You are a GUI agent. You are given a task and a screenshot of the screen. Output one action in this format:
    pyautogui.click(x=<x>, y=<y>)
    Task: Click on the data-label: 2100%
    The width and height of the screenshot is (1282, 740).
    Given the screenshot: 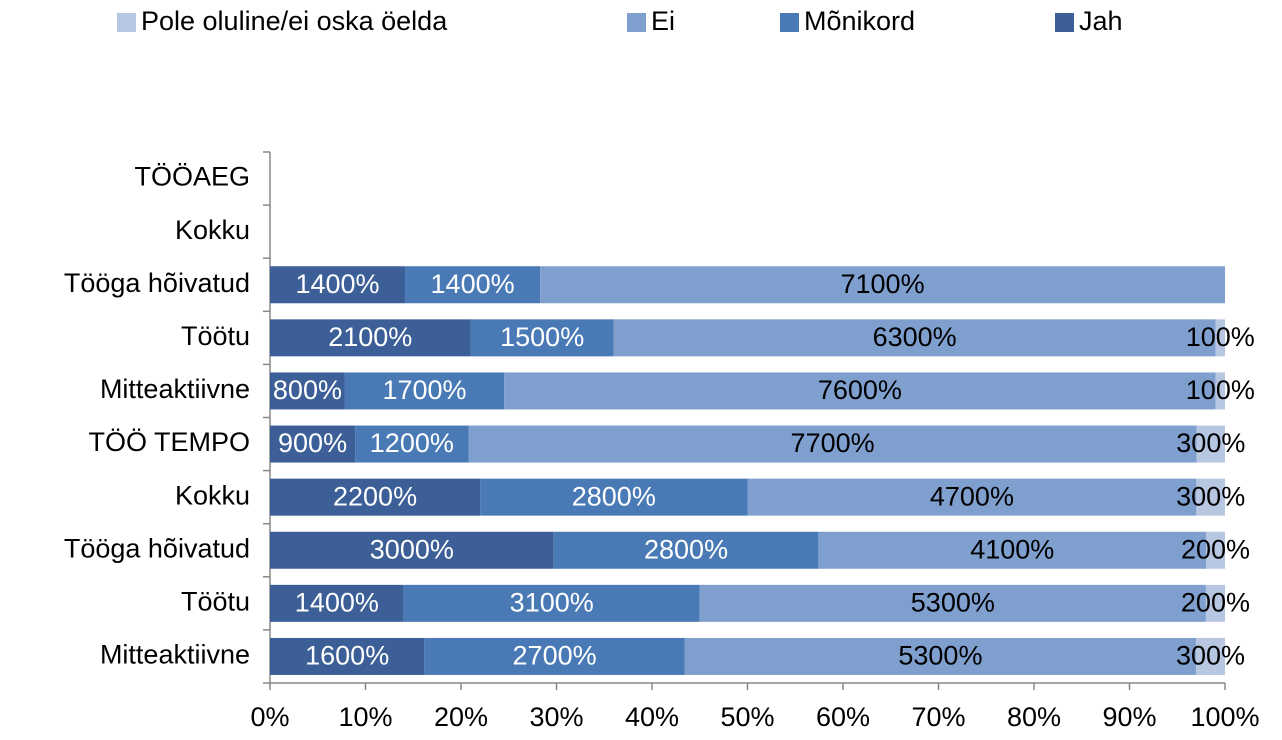 What is the action you would take?
    pyautogui.click(x=370, y=337)
    